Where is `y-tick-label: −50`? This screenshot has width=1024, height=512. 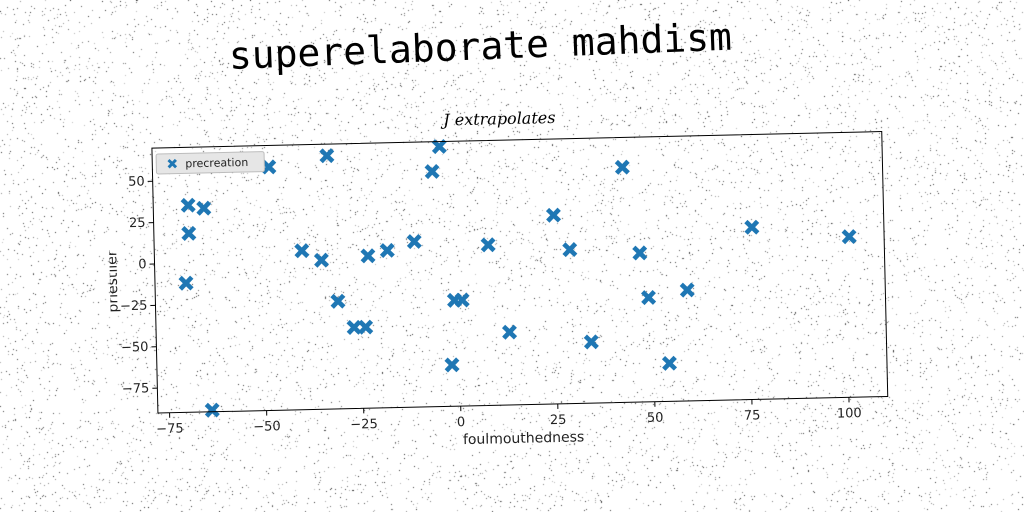
y-tick-label: −50 is located at coordinates (135, 348).